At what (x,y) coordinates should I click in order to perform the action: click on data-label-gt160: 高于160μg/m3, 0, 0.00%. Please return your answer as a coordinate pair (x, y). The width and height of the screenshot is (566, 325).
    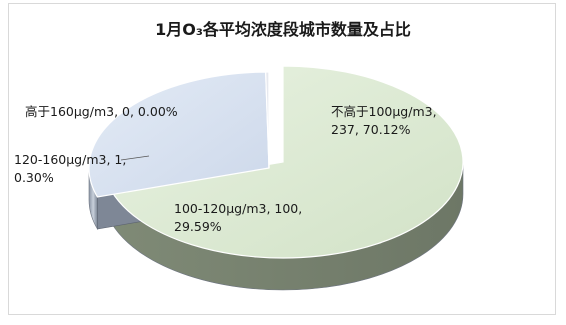
    Looking at the image, I should click on (101, 111).